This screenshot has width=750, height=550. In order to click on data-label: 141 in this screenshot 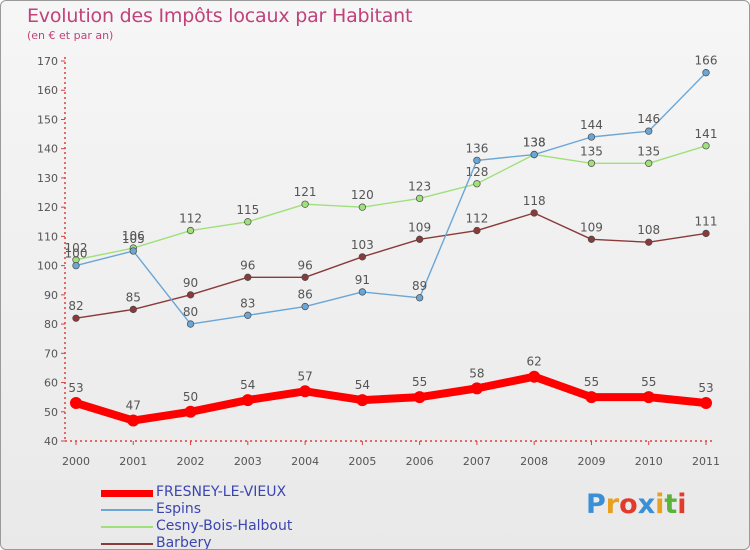, I will do `click(706, 134)`.